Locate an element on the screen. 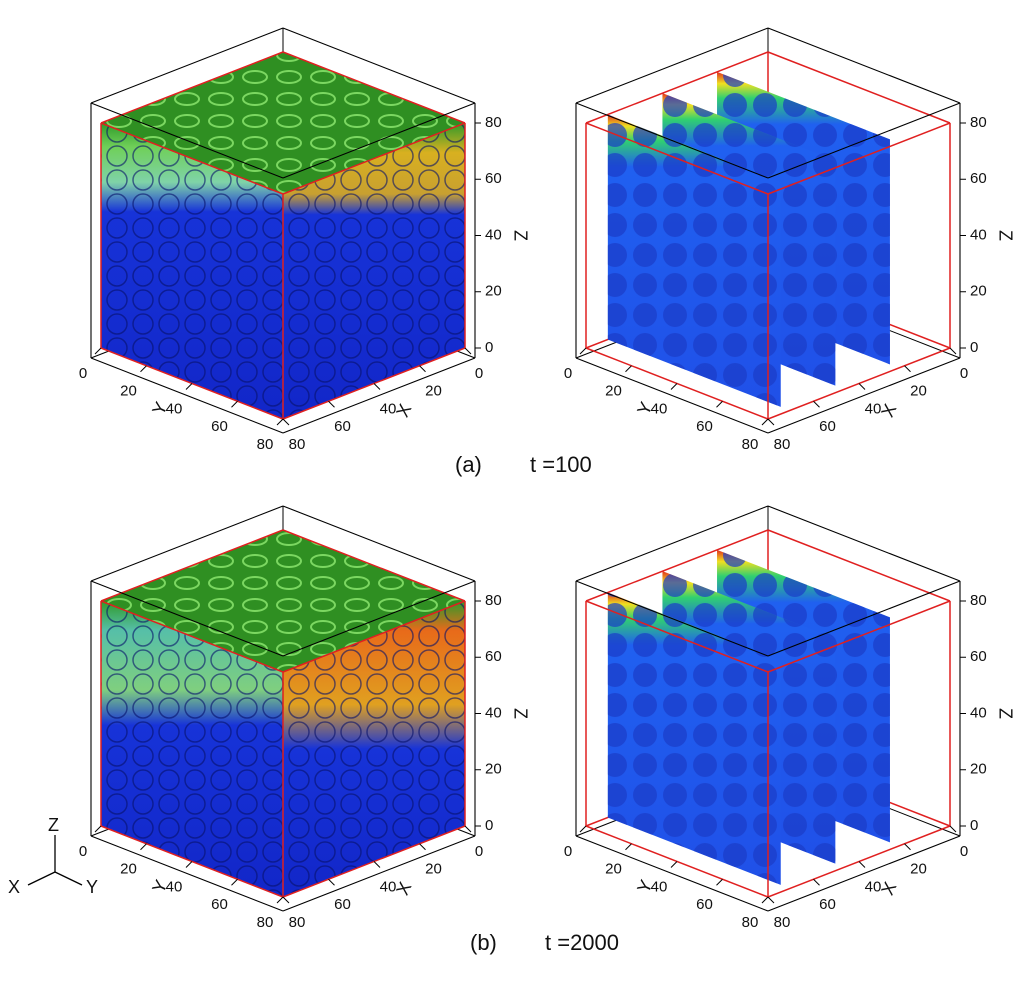 Image resolution: width=1024 pixels, height=986 pixels. z-tick-label: 40 is located at coordinates (493, 712).